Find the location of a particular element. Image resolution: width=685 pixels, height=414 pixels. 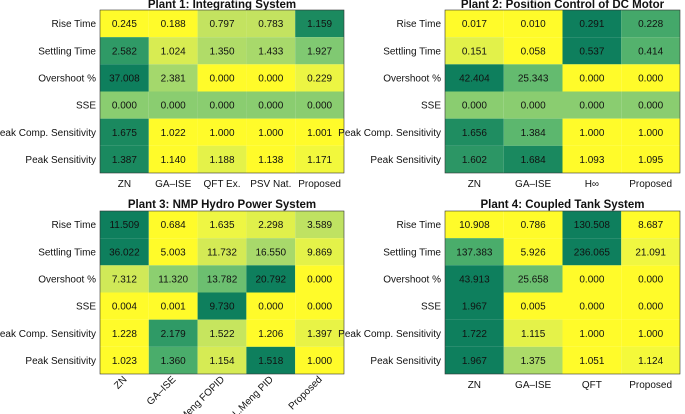

row-label: SSE is located at coordinates (86, 307).